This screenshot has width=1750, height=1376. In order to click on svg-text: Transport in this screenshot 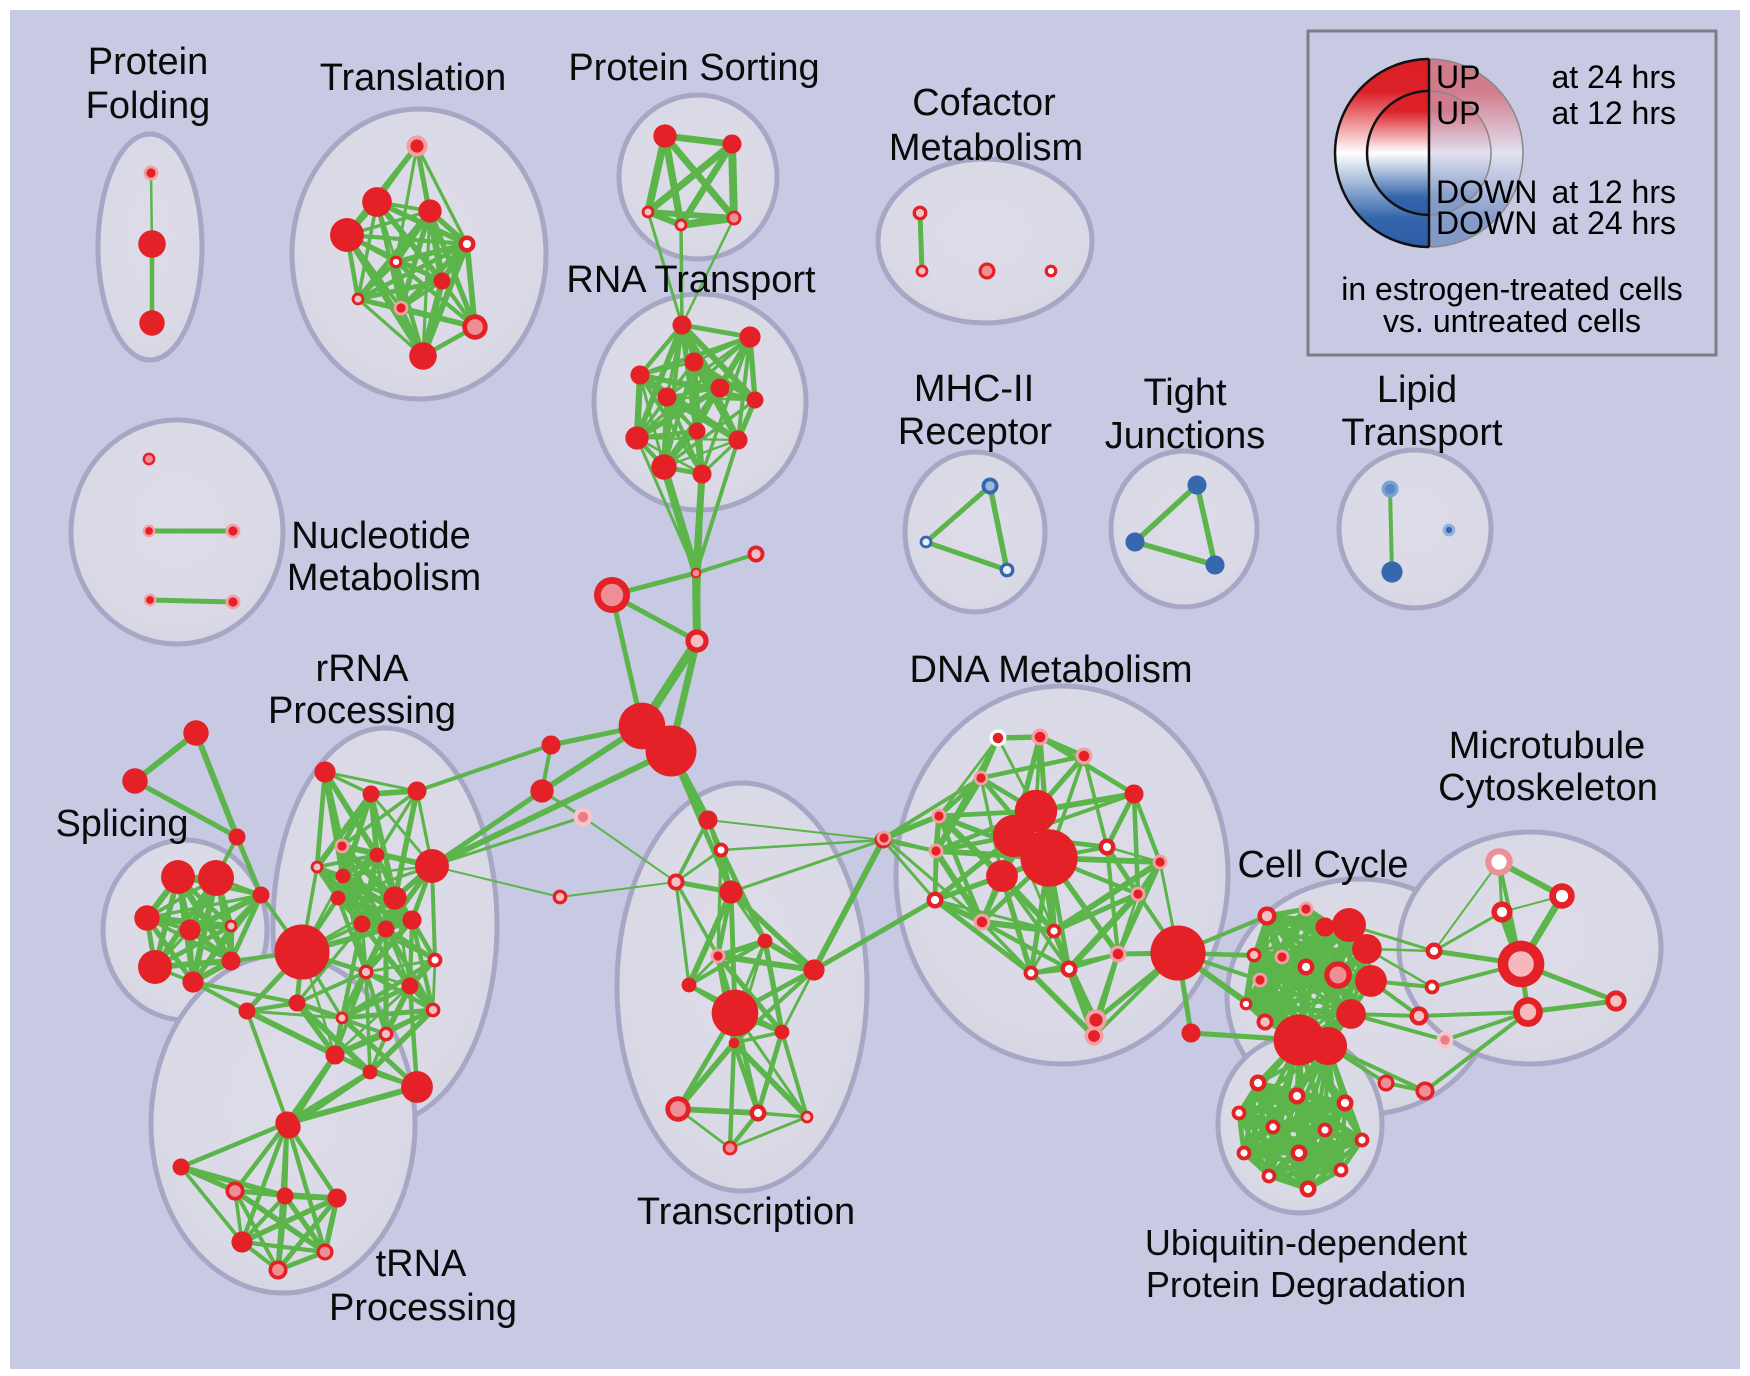, I will do `click(1422, 433)`.